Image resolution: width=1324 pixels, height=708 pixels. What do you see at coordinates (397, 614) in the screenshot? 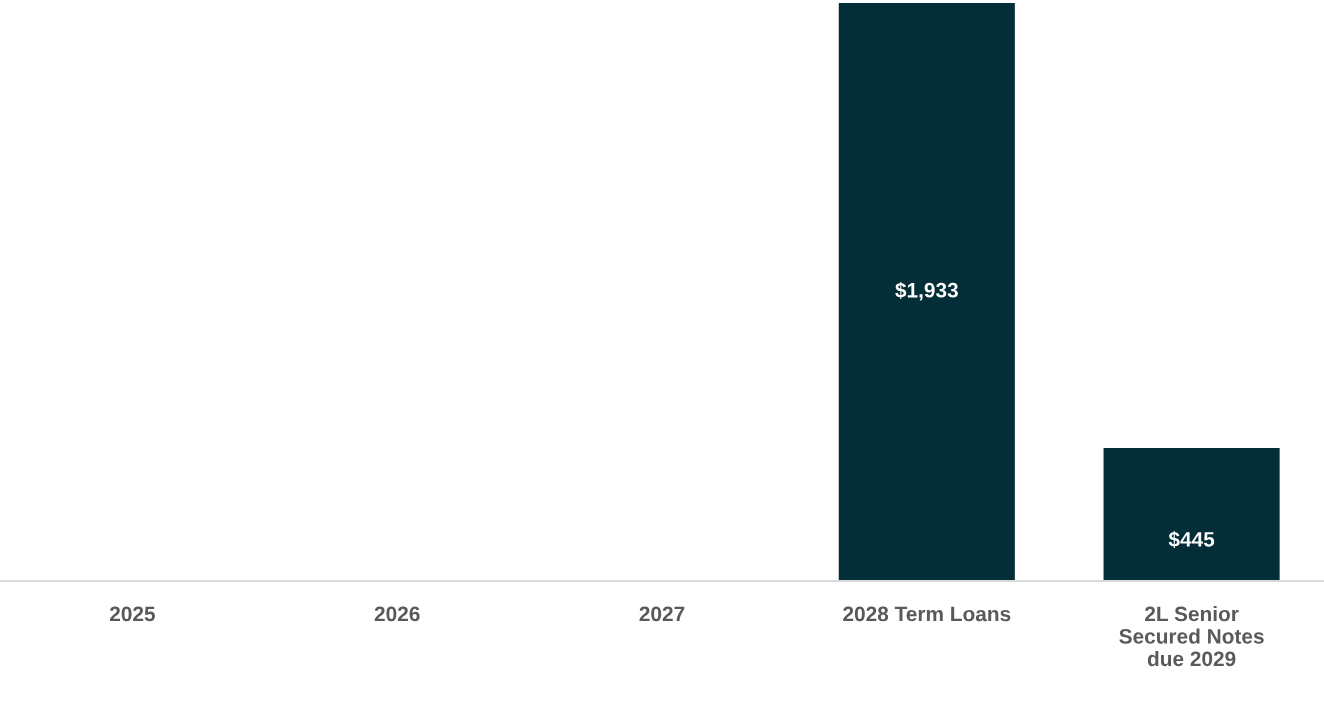
I see `x-tick-label: 2026` at bounding box center [397, 614].